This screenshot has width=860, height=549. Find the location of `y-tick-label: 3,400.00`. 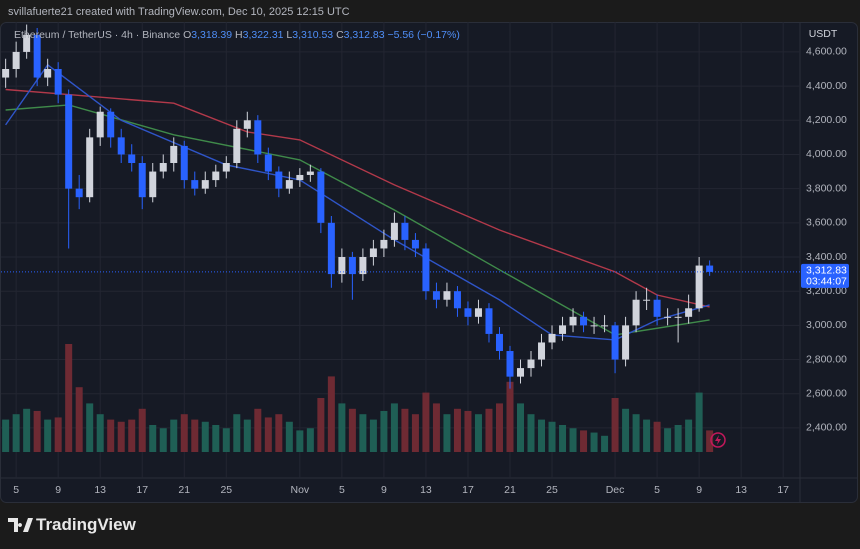

y-tick-label: 3,400.00 is located at coordinates (826, 257).